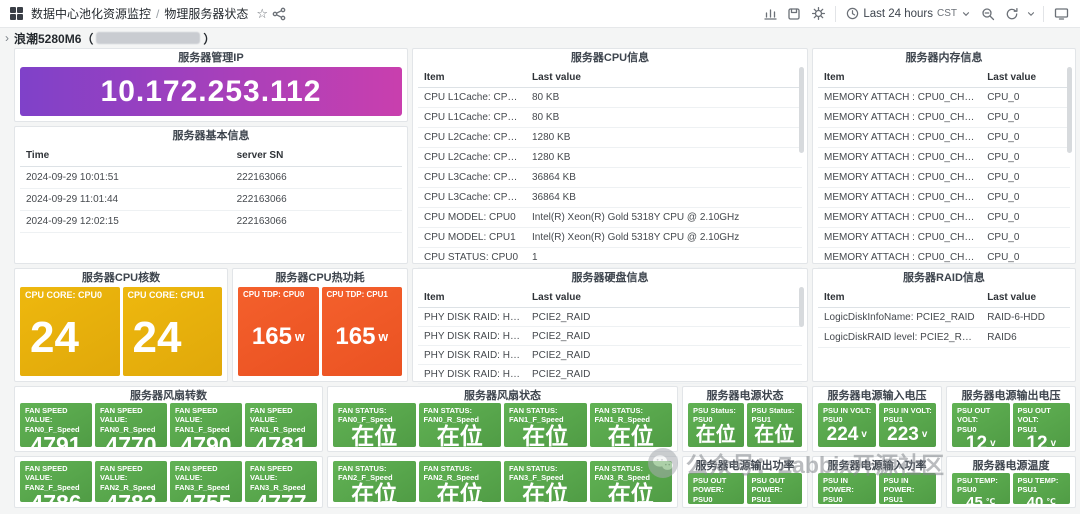 This screenshot has height=514, width=1080. What do you see at coordinates (125, 177) in the screenshot?
I see `cell: 2024-09-29 10:01:51` at bounding box center [125, 177].